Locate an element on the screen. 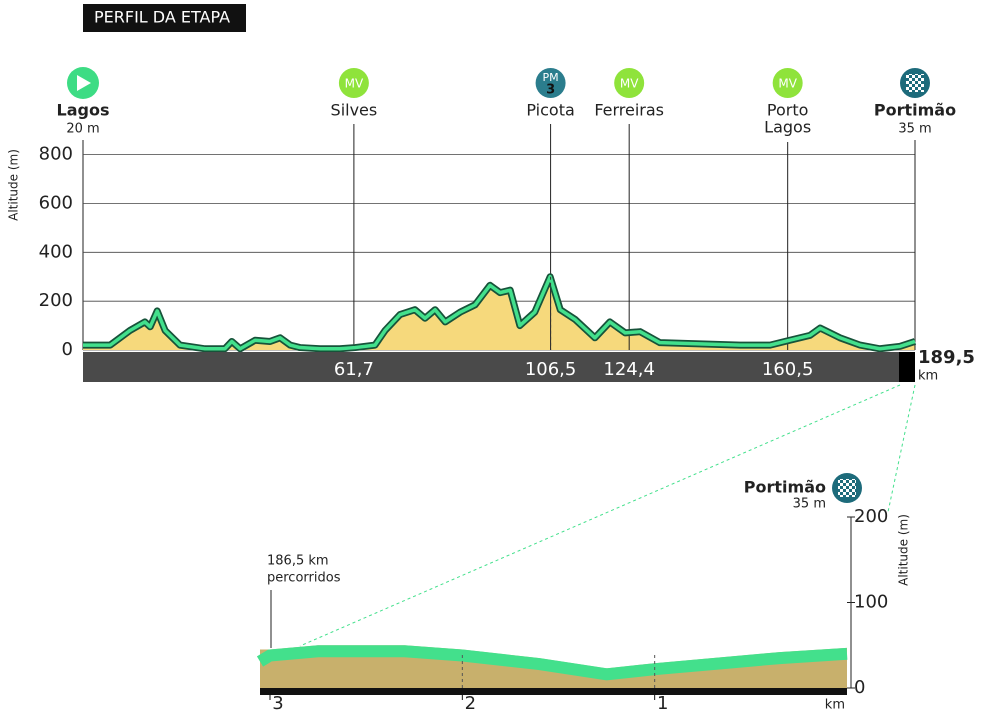 The image size is (1000, 722). y-tick-label: 600 is located at coordinates (56, 202).